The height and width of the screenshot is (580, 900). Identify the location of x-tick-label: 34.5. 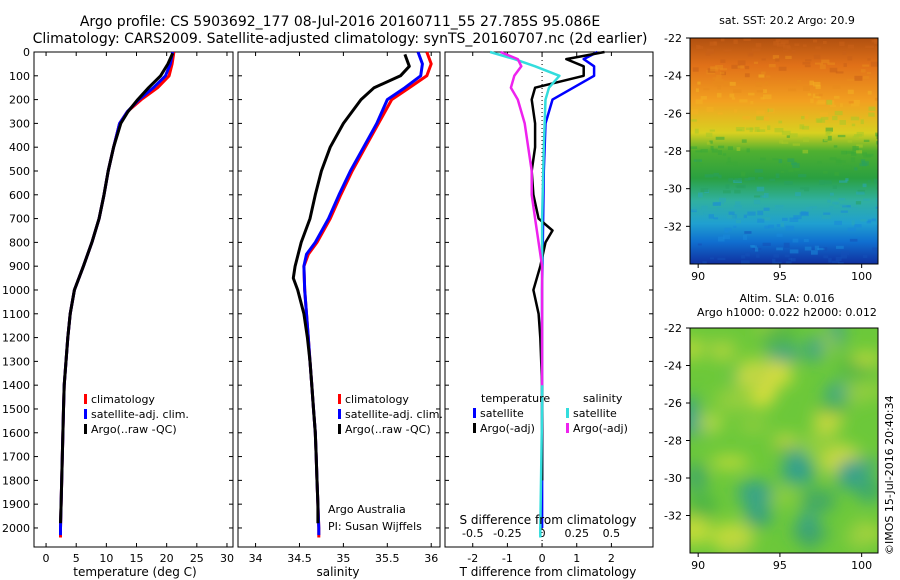
(299, 558).